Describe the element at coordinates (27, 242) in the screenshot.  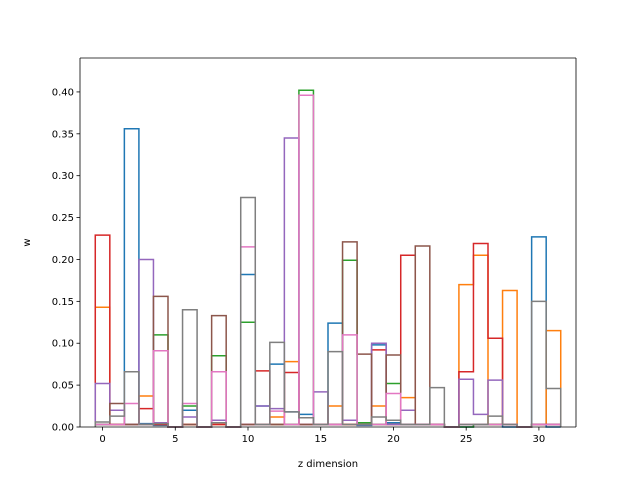
I see `y-axis-label: w` at that location.